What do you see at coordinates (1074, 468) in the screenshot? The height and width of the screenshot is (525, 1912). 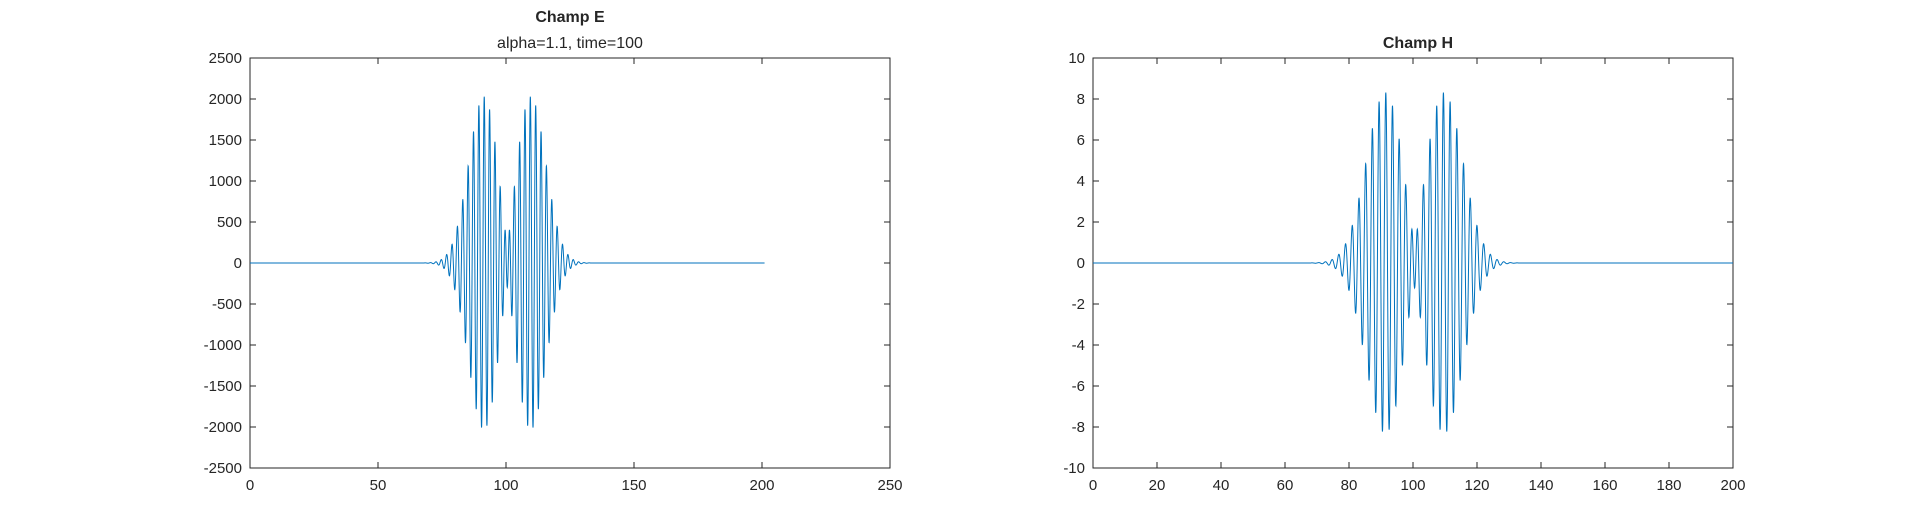 I see `champ-h-y-tick-label: -10` at bounding box center [1074, 468].